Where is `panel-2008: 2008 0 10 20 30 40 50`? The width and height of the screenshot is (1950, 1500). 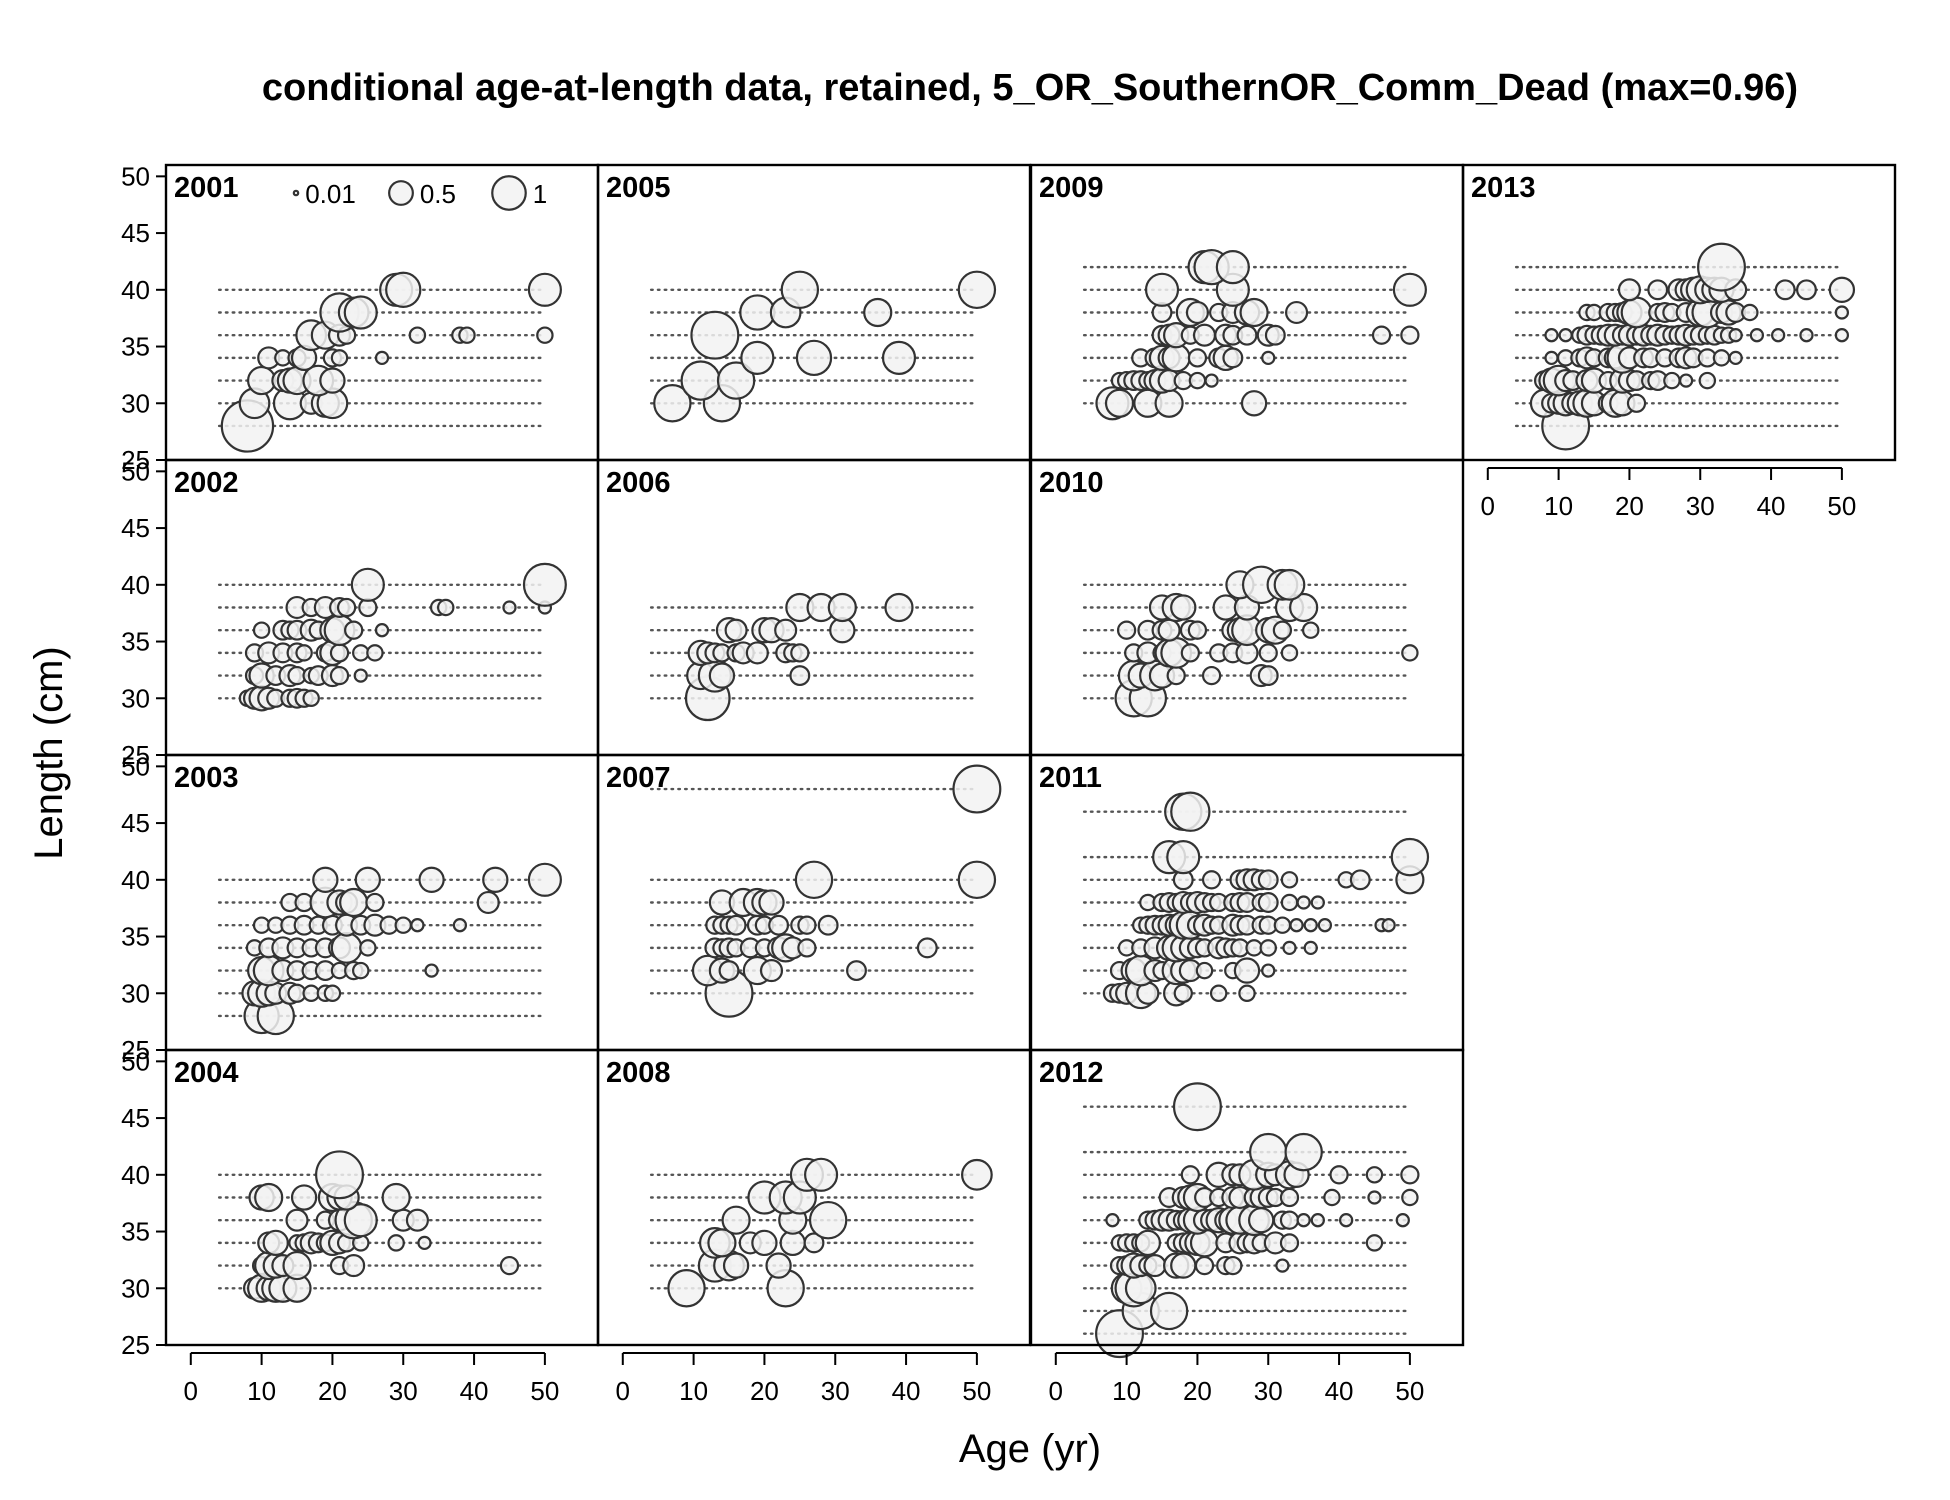 panel-2008: 2008 0 10 20 30 40 50 is located at coordinates (814, 1227).